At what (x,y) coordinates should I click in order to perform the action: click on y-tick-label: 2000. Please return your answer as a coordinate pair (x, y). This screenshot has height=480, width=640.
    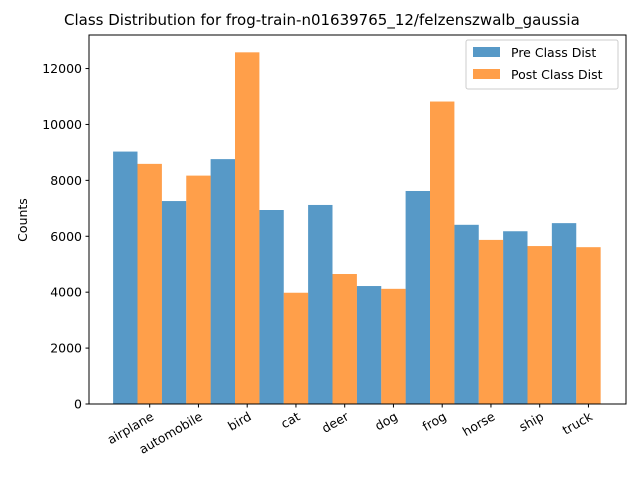
    Looking at the image, I should click on (66, 348).